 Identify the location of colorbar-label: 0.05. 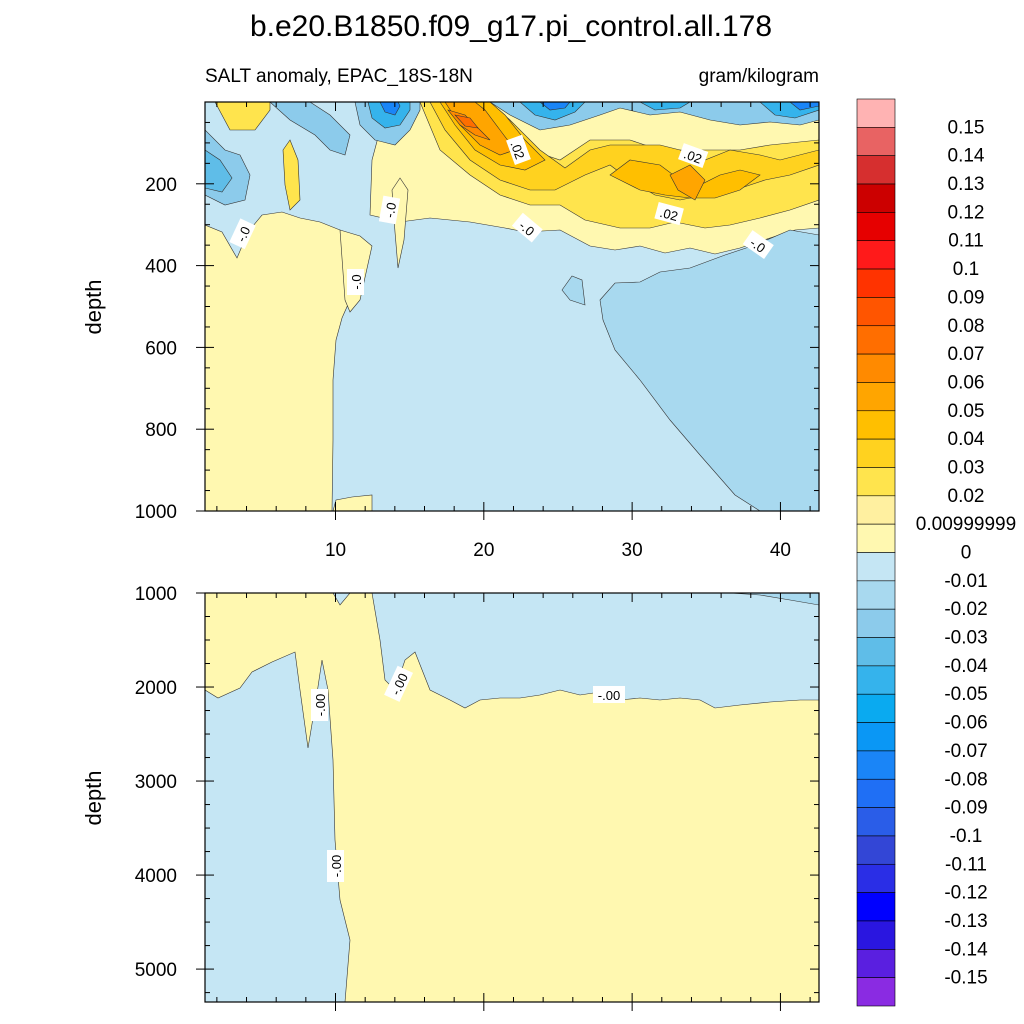
(966, 411).